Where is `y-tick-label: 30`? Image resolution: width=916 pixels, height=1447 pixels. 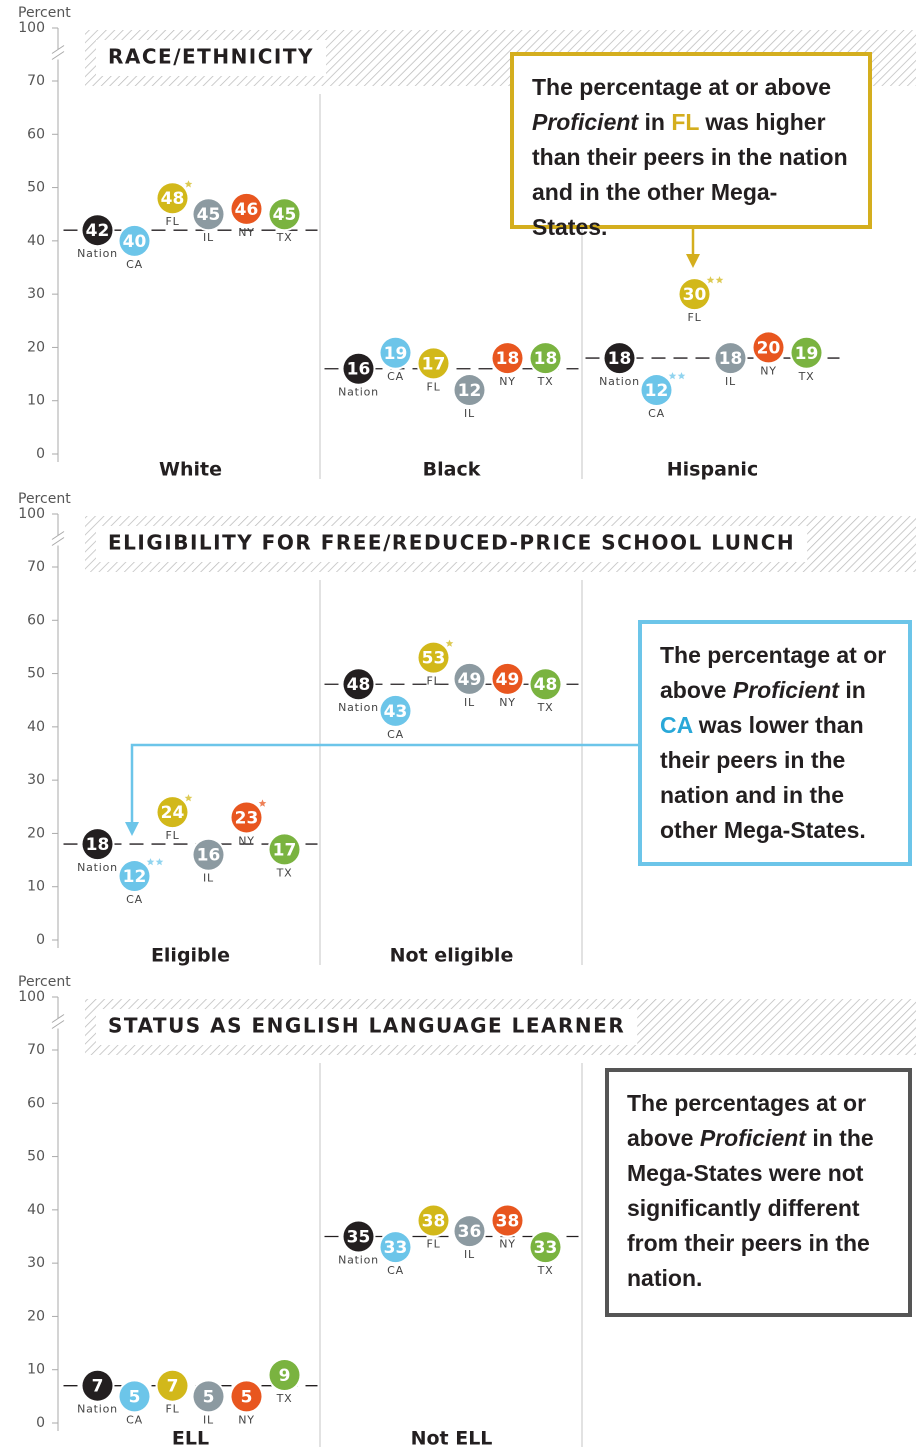 y-tick-label: 30 is located at coordinates (36, 780).